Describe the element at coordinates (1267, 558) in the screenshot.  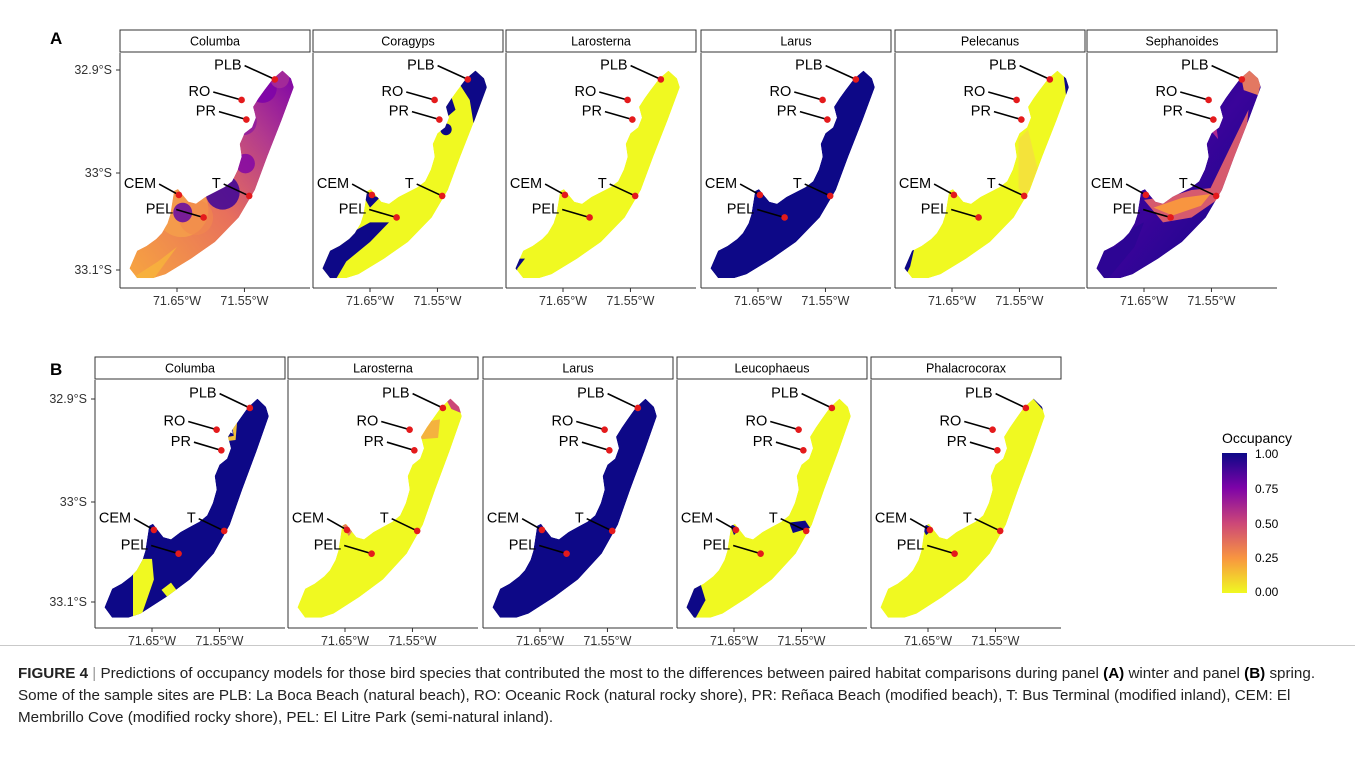
I see `legend-label-025: 0.25` at that location.